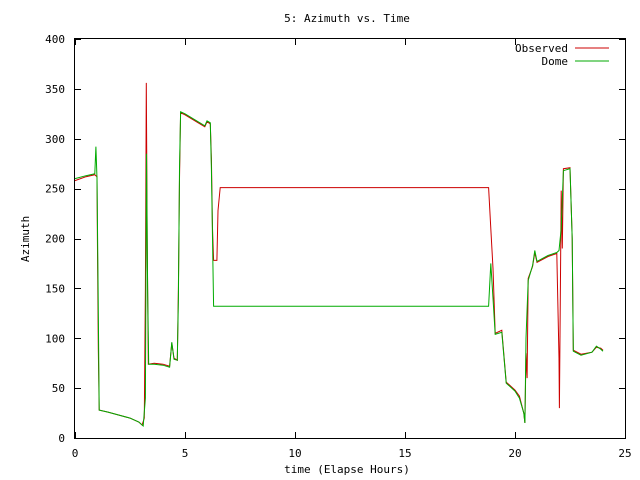 The width and height of the screenshot is (640, 480). What do you see at coordinates (624, 453) in the screenshot?
I see `x-tick-label: 25` at bounding box center [624, 453].